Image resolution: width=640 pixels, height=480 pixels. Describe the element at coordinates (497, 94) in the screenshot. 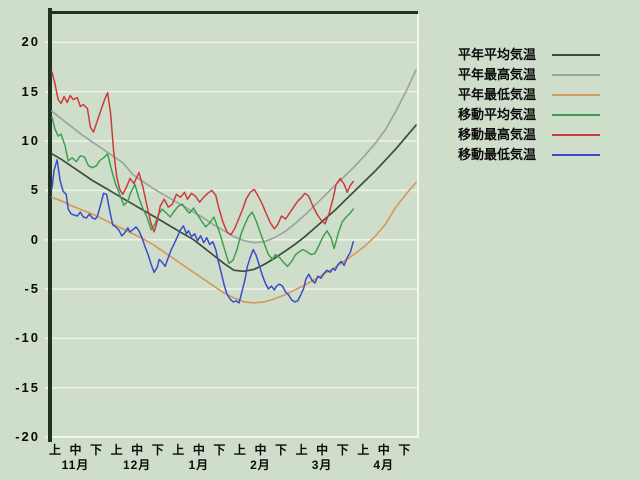

I see `legend-label-normal-min: 平年最低気温` at that location.